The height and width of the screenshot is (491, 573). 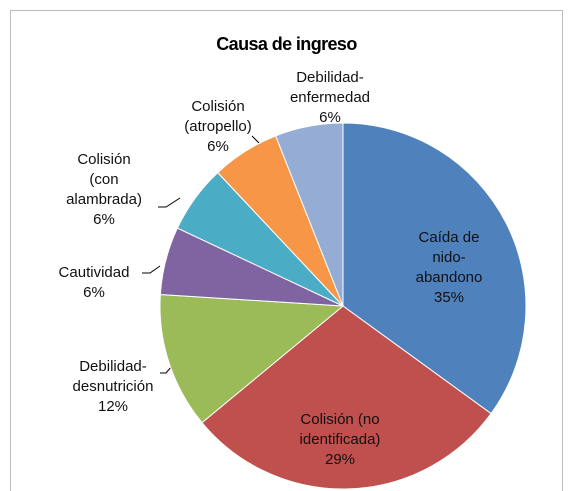 I want to click on chart-title: Causa de ingreso, so click(x=286, y=44).